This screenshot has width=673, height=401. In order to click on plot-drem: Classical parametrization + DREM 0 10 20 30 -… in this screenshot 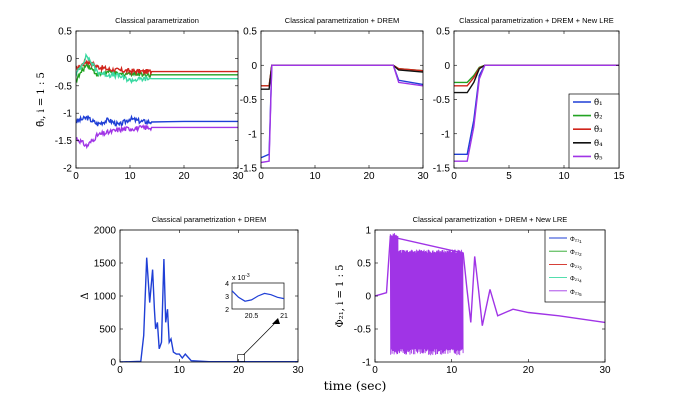, I will do `click(334, 99)`.